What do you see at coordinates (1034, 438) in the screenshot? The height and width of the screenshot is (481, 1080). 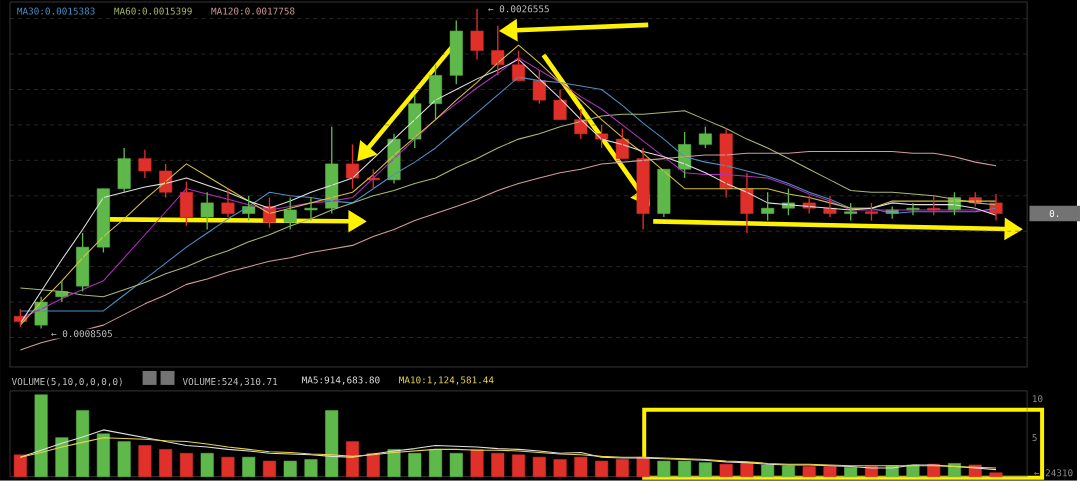 I see `y-tick-label: 5` at bounding box center [1034, 438].